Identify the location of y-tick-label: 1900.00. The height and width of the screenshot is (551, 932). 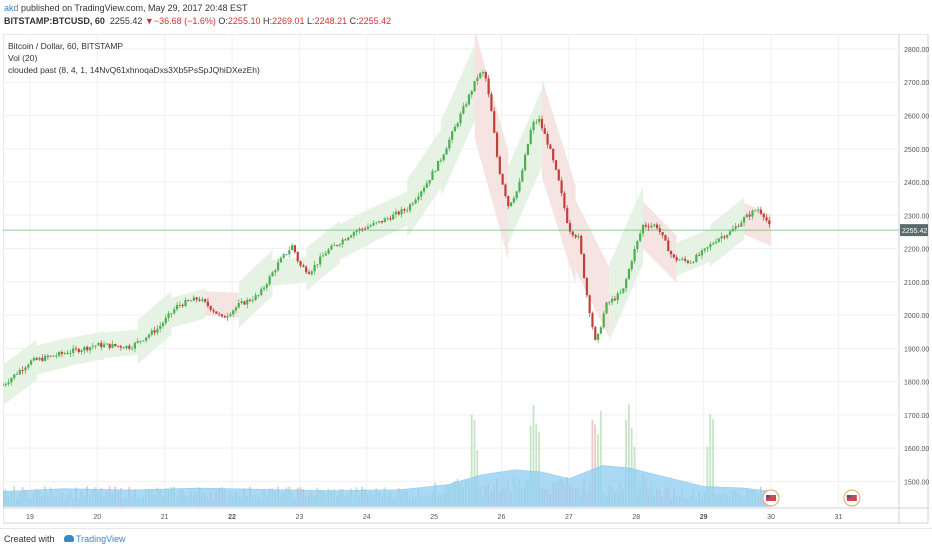
(916, 349).